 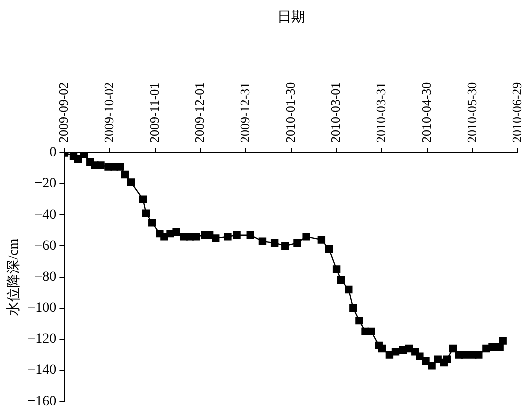 What do you see at coordinates (200, 112) in the screenshot?
I see `x-tick-label: 2009-12-01` at bounding box center [200, 112].